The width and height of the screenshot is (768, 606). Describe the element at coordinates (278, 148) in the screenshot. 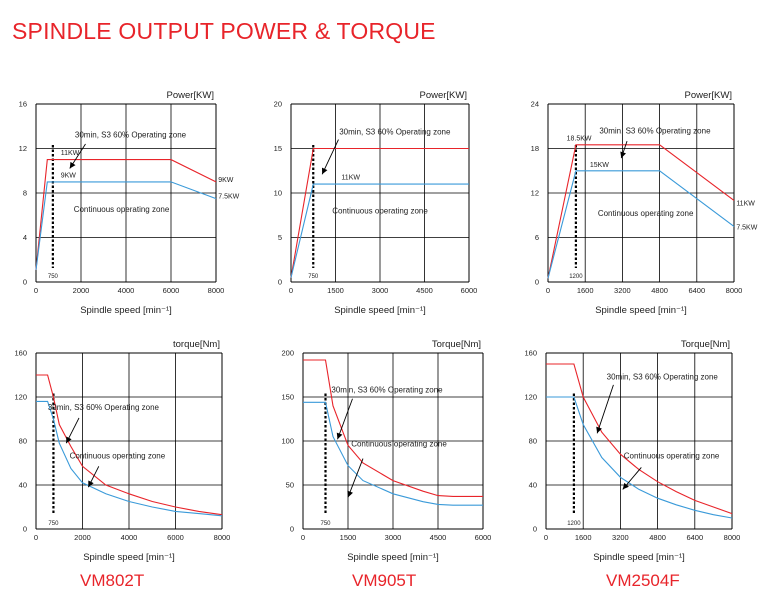

I see `y-tick-label: 15` at that location.